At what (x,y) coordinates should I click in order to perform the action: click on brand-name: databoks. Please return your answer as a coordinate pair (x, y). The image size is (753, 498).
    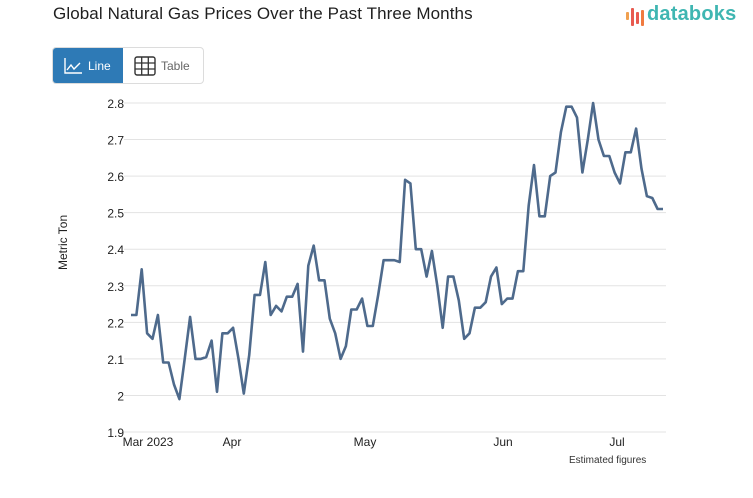
    Looking at the image, I should click on (692, 14).